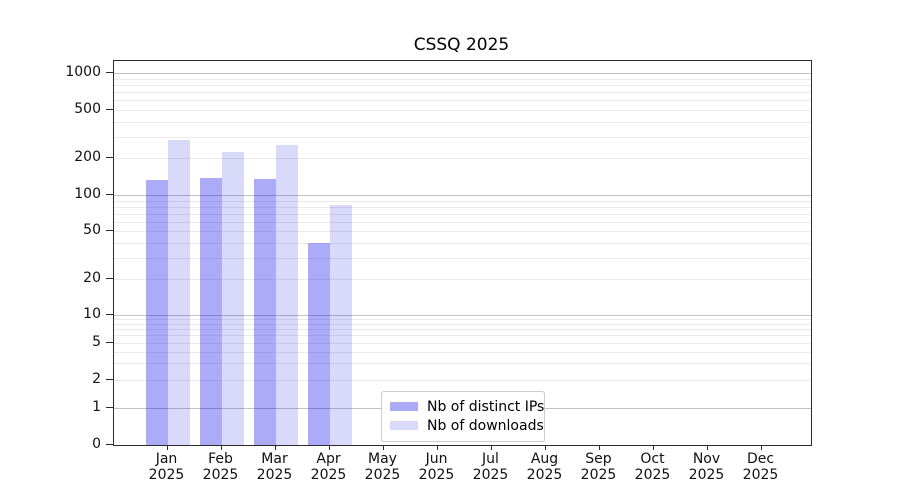 This screenshot has height=500, width=900. I want to click on x-tick-label: Apr 2025, so click(328, 467).